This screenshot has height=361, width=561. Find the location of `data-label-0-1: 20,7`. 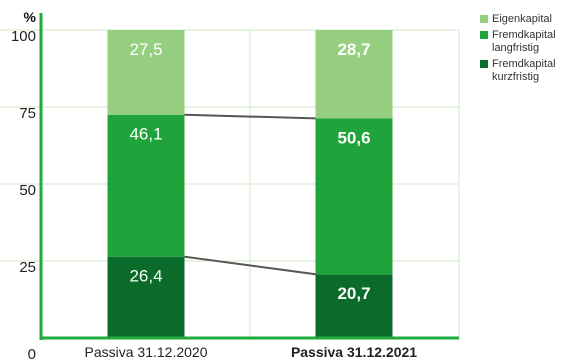

data-label-0-1: 20,7 is located at coordinates (353, 293).